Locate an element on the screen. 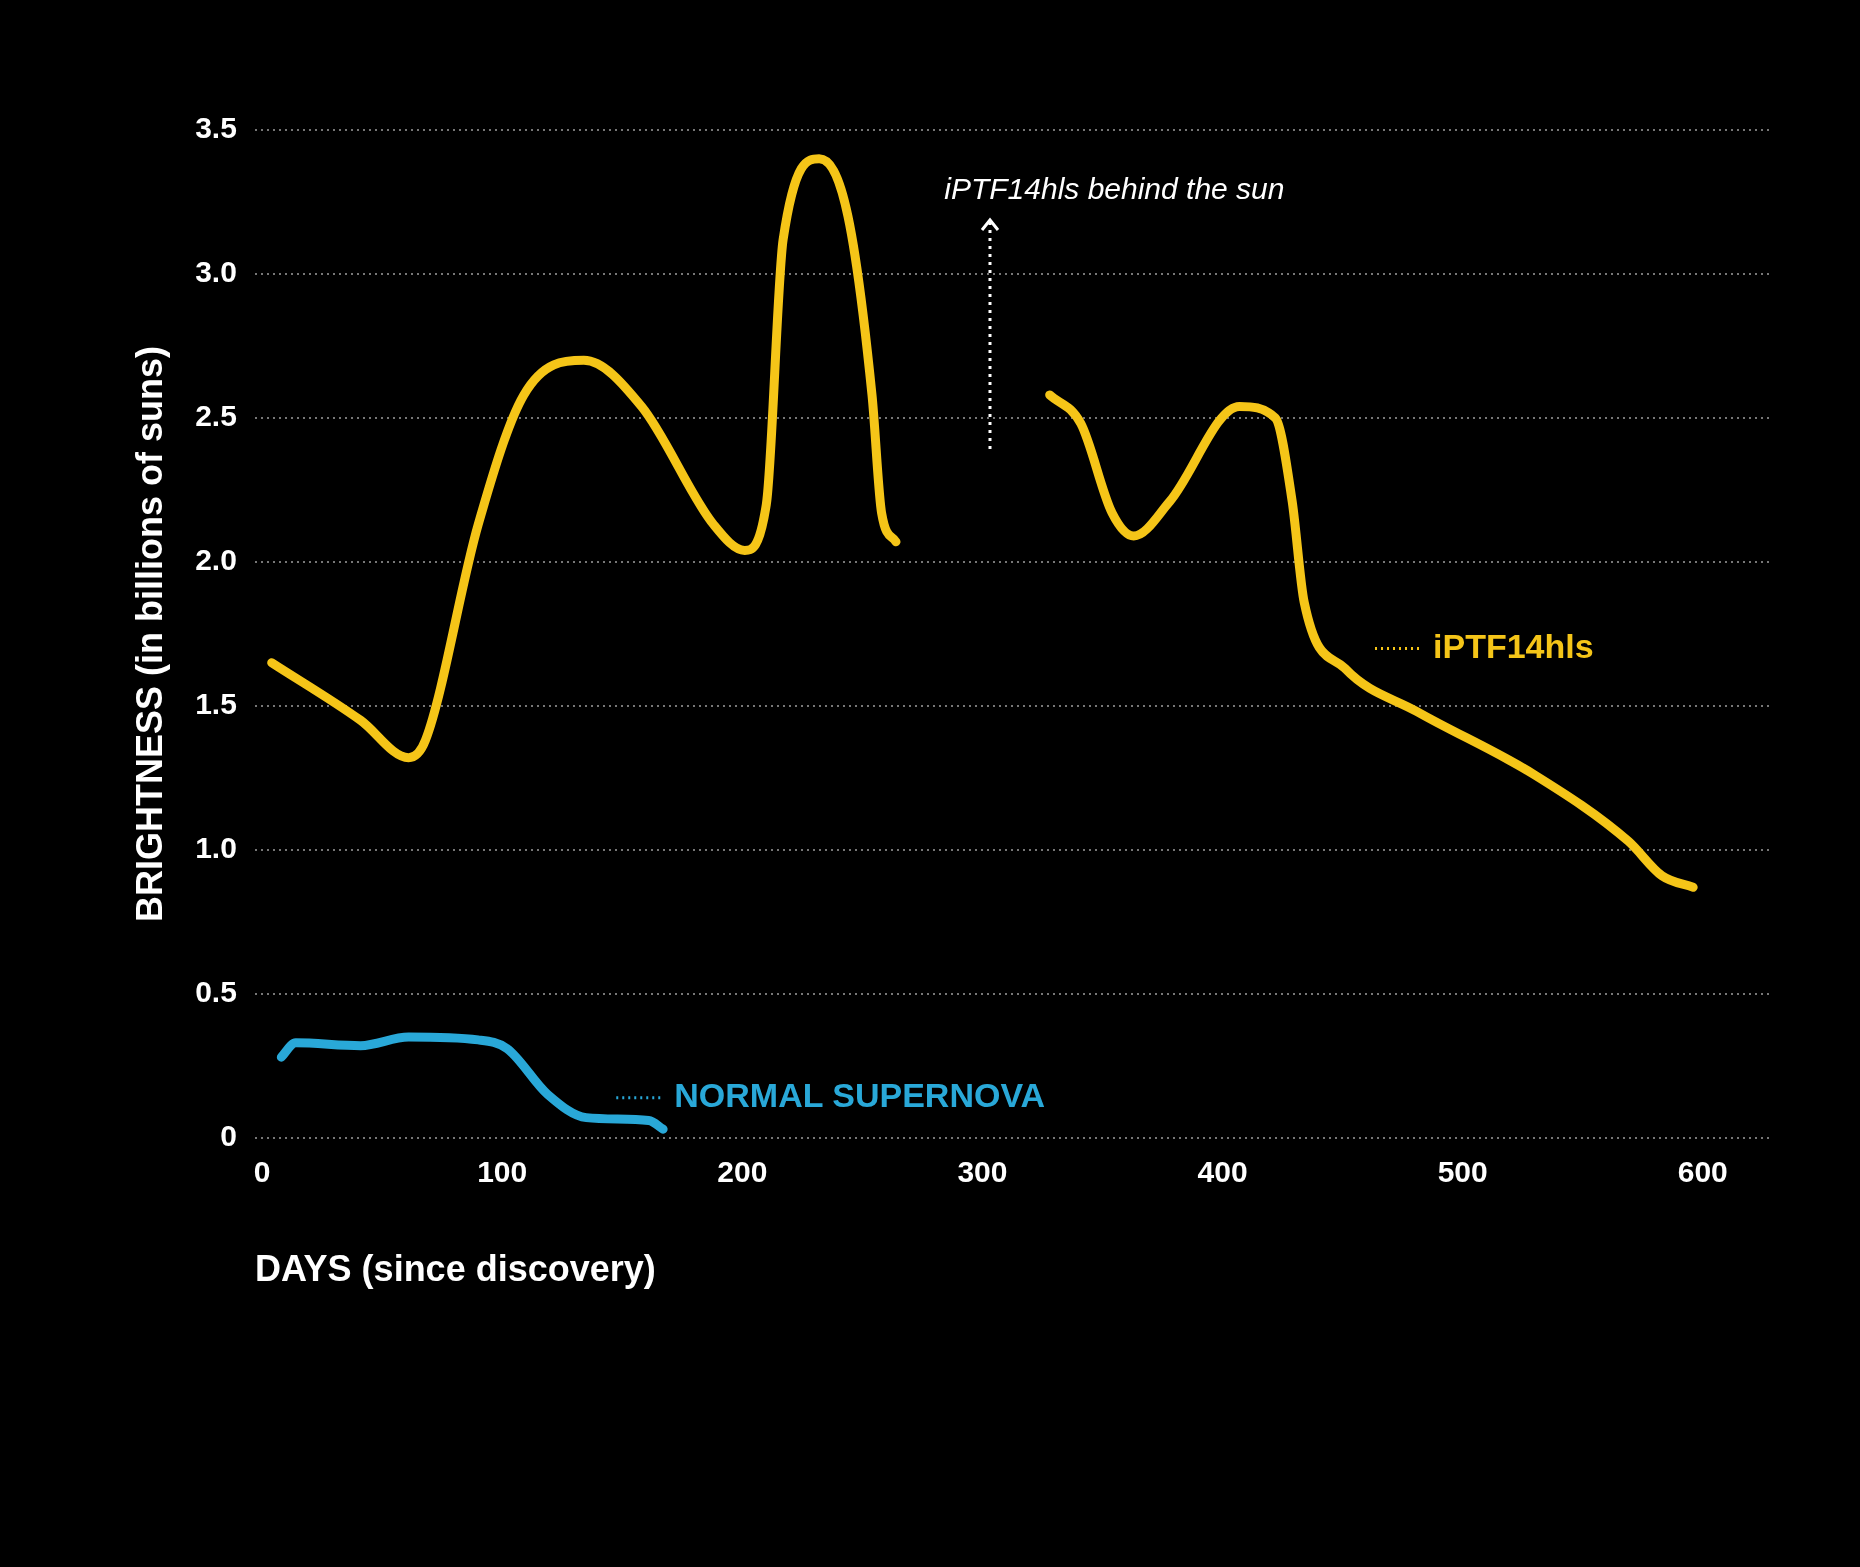 The width and height of the screenshot is (1860, 1567). x-tick-label: 100 is located at coordinates (502, 1172).